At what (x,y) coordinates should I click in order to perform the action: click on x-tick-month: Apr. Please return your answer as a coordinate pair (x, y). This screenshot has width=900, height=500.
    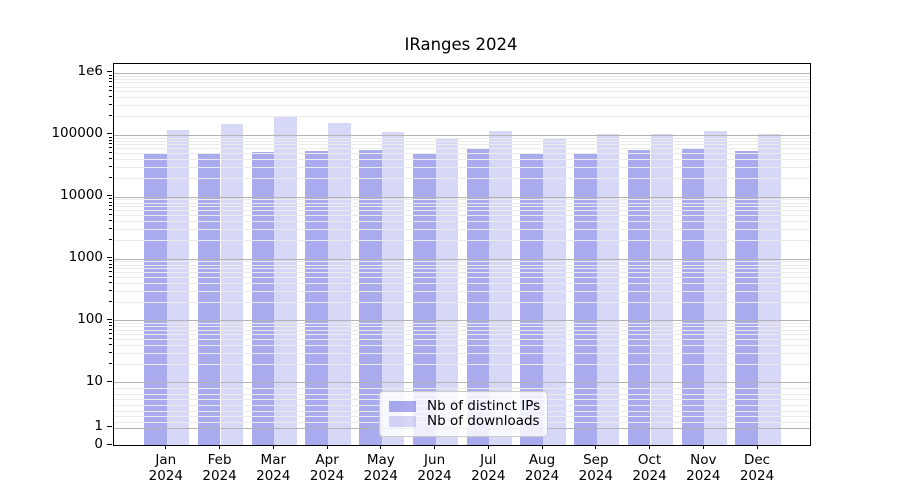
    Looking at the image, I should click on (327, 460).